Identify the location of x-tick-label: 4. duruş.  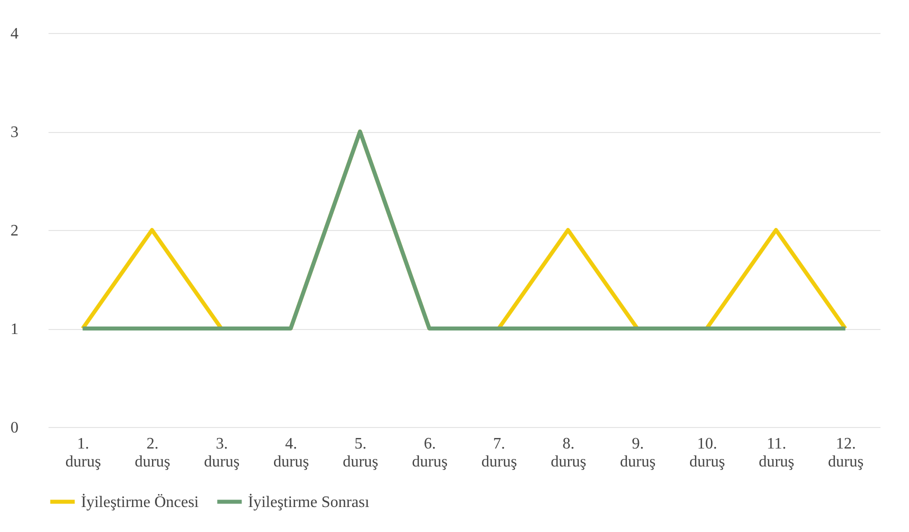
(291, 453).